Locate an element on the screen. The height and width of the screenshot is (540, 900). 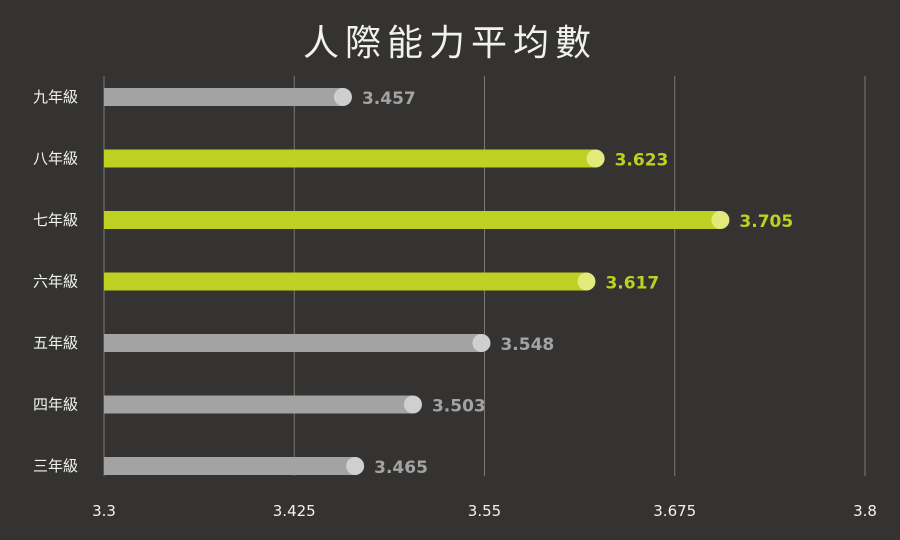
x-tick-label: 3.8 is located at coordinates (865, 511).